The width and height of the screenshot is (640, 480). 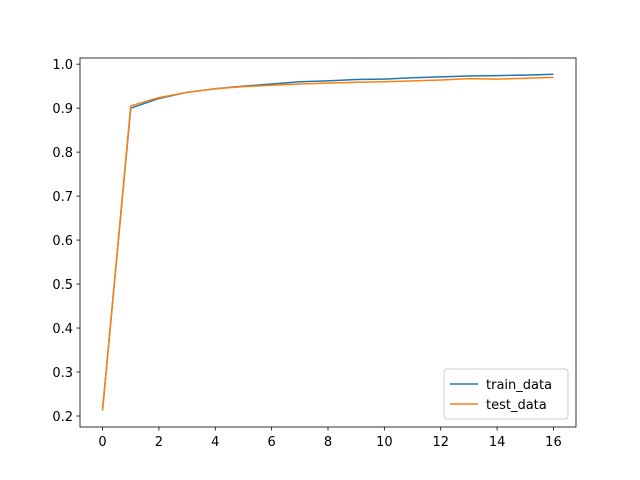 What do you see at coordinates (62, 373) in the screenshot?
I see `y-tick-label: 0.3` at bounding box center [62, 373].